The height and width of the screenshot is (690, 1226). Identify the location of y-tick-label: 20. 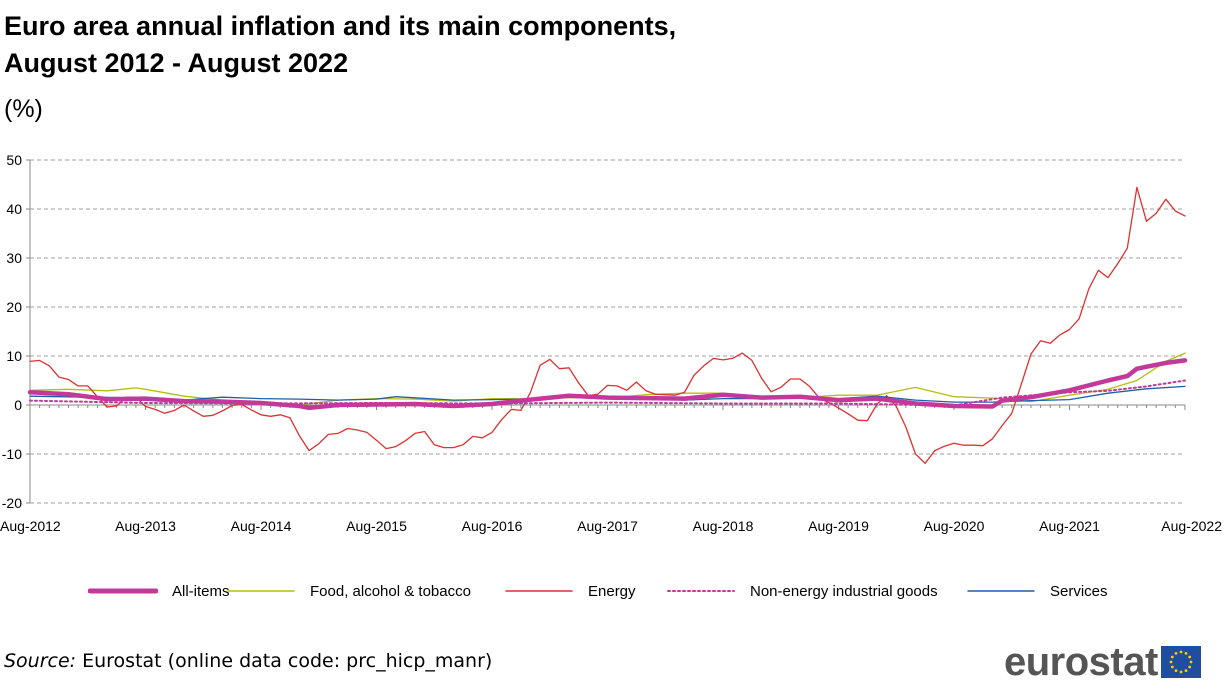
(14, 307).